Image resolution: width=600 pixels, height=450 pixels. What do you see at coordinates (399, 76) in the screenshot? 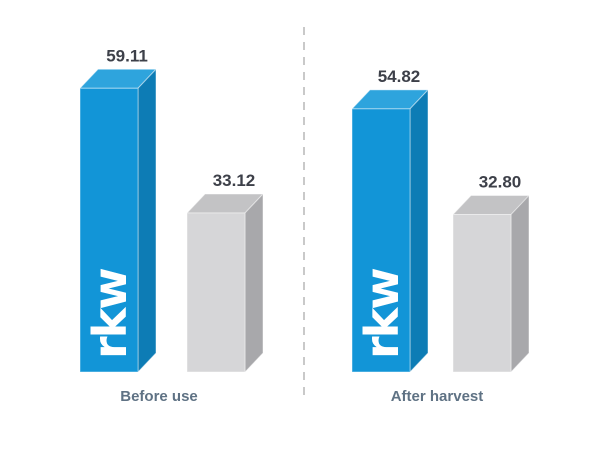
I see `value-label: 54.82` at bounding box center [399, 76].